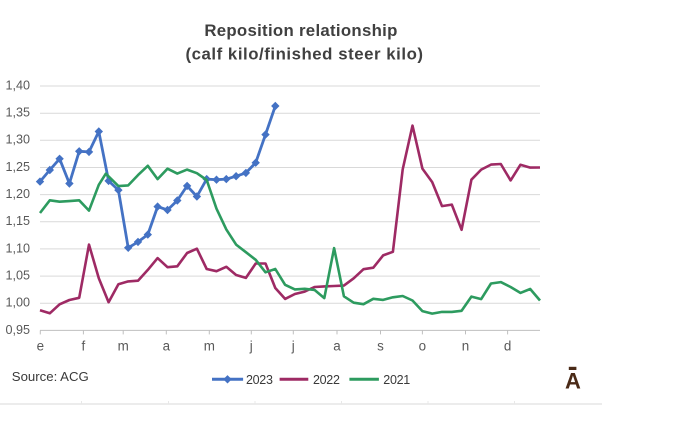 The image size is (698, 430). I want to click on svg-text: A, so click(573, 381).